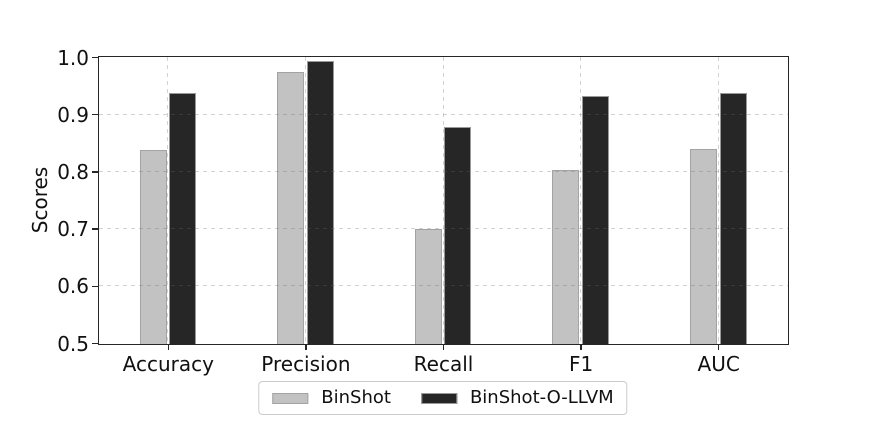 The width and height of the screenshot is (872, 428). I want to click on bar-binshot-o-llvm-precision, so click(320, 202).